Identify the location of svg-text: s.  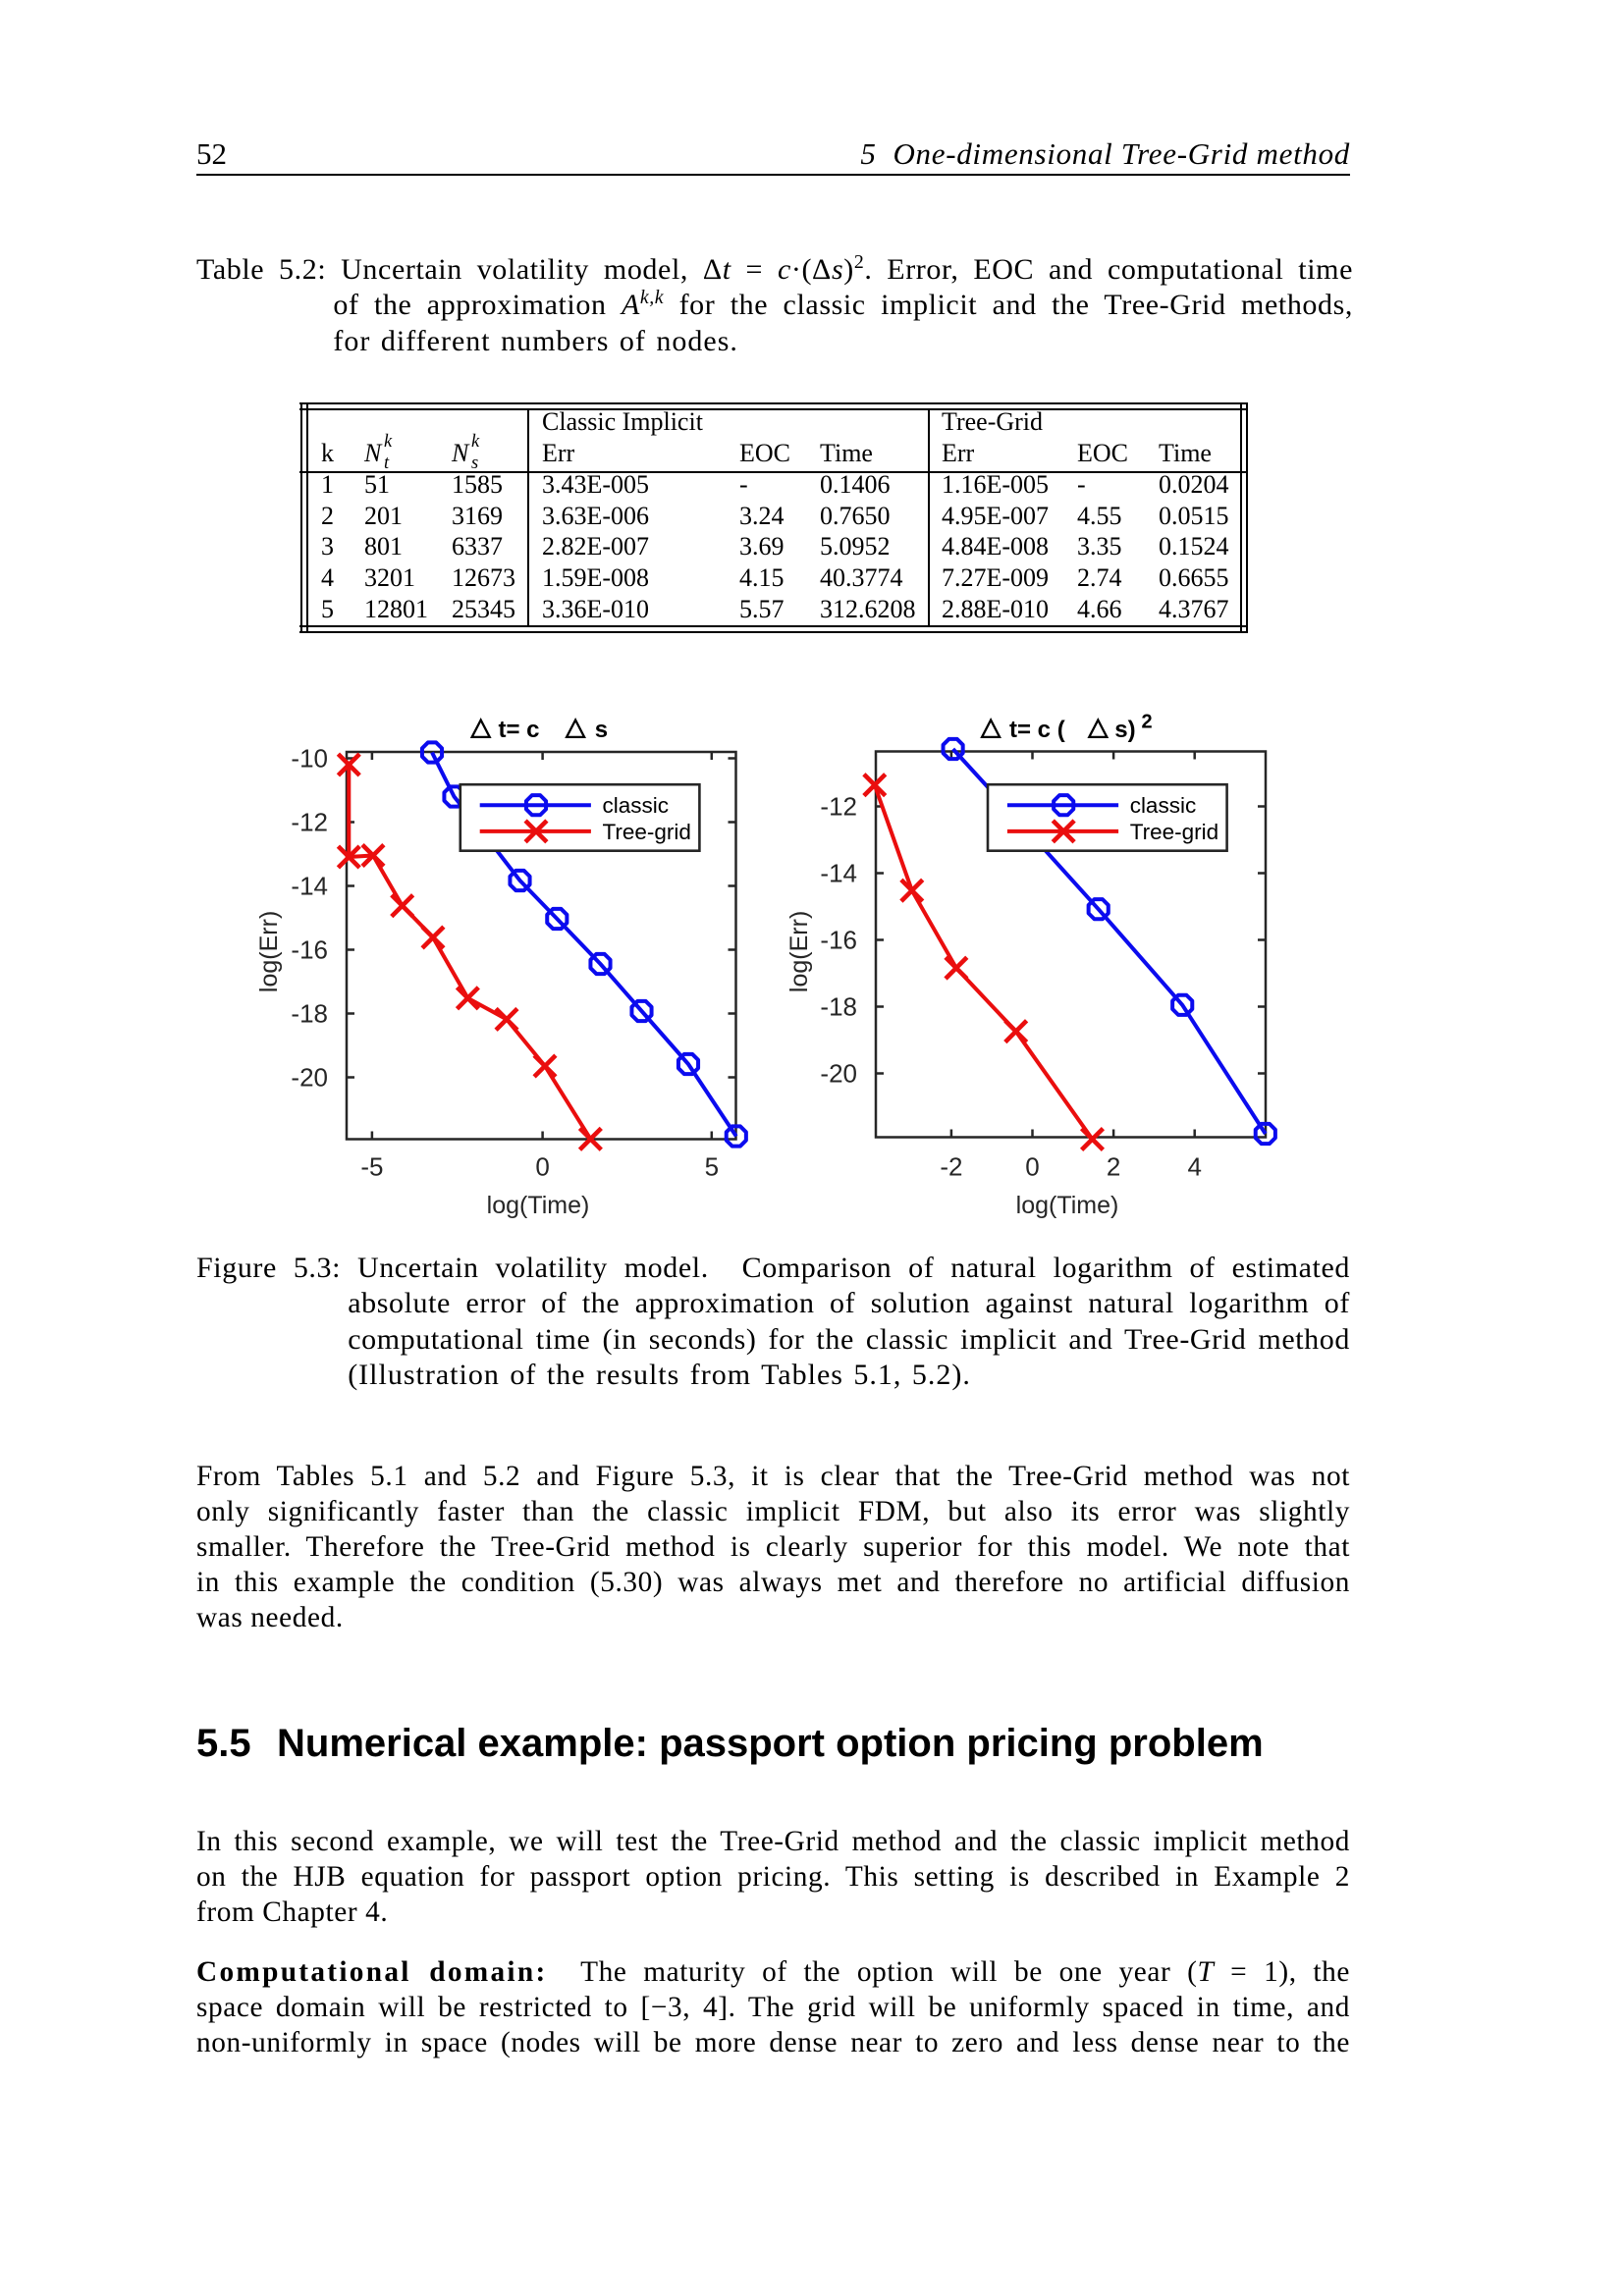
(601, 730).